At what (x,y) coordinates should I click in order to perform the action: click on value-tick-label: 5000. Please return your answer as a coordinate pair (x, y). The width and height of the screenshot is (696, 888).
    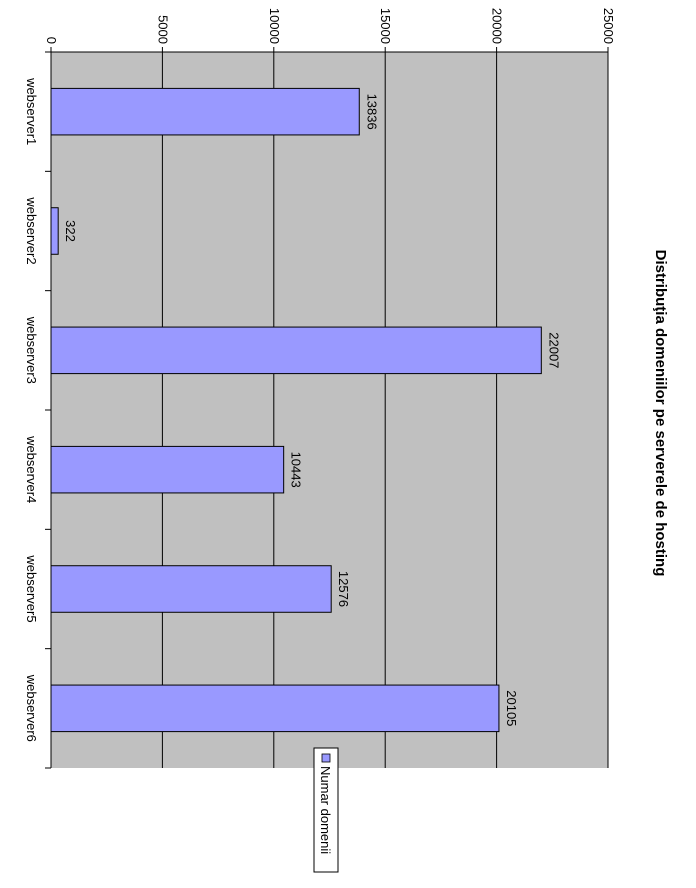
    Looking at the image, I should click on (162, 29).